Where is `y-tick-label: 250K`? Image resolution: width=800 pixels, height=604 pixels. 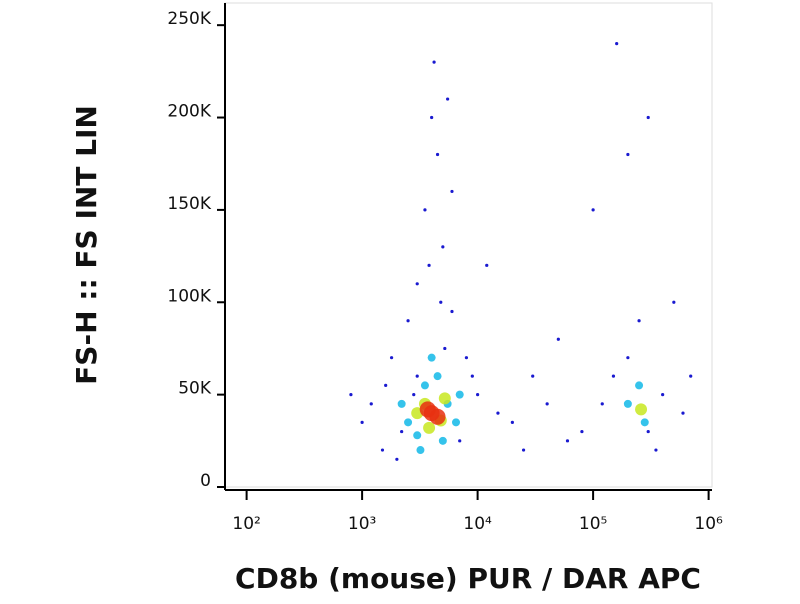 y-tick-label: 250K is located at coordinates (189, 19).